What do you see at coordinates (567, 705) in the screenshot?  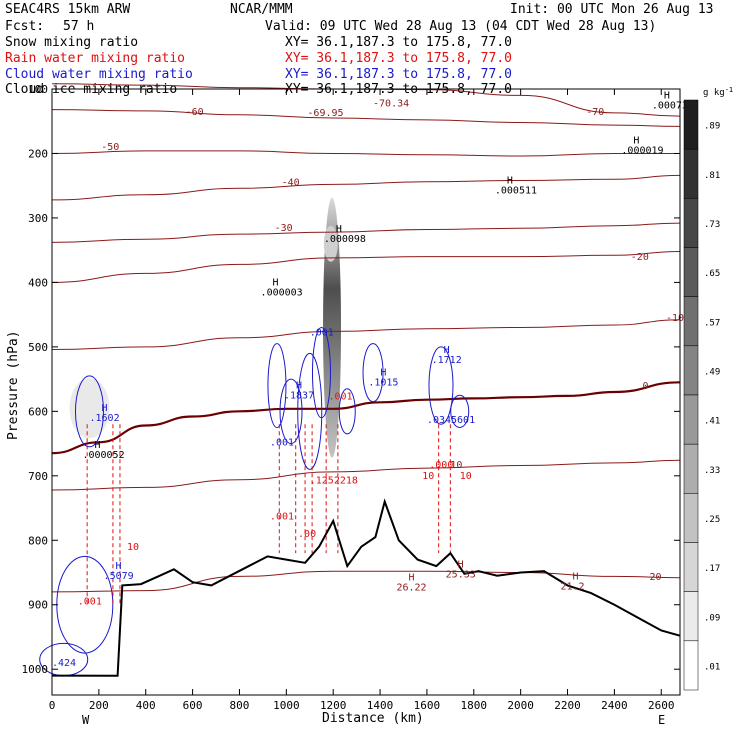 I see `x-tick-label: 2200` at bounding box center [567, 705].